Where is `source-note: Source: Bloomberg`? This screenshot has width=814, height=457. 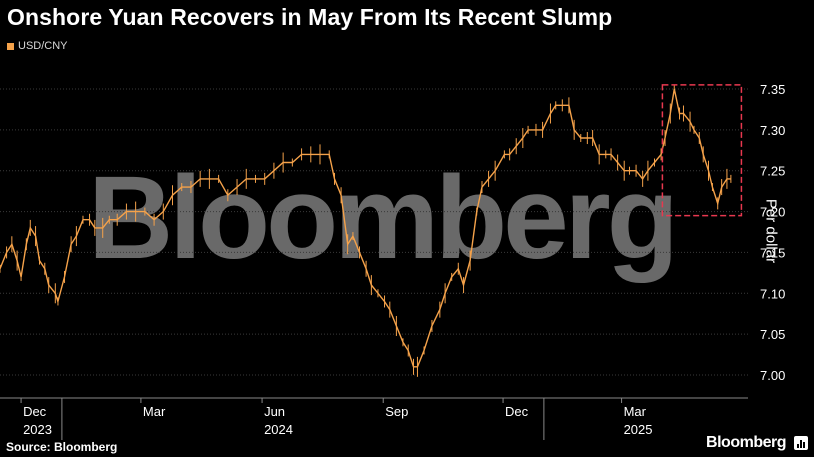 source-note: Source: Bloomberg is located at coordinates (62, 447).